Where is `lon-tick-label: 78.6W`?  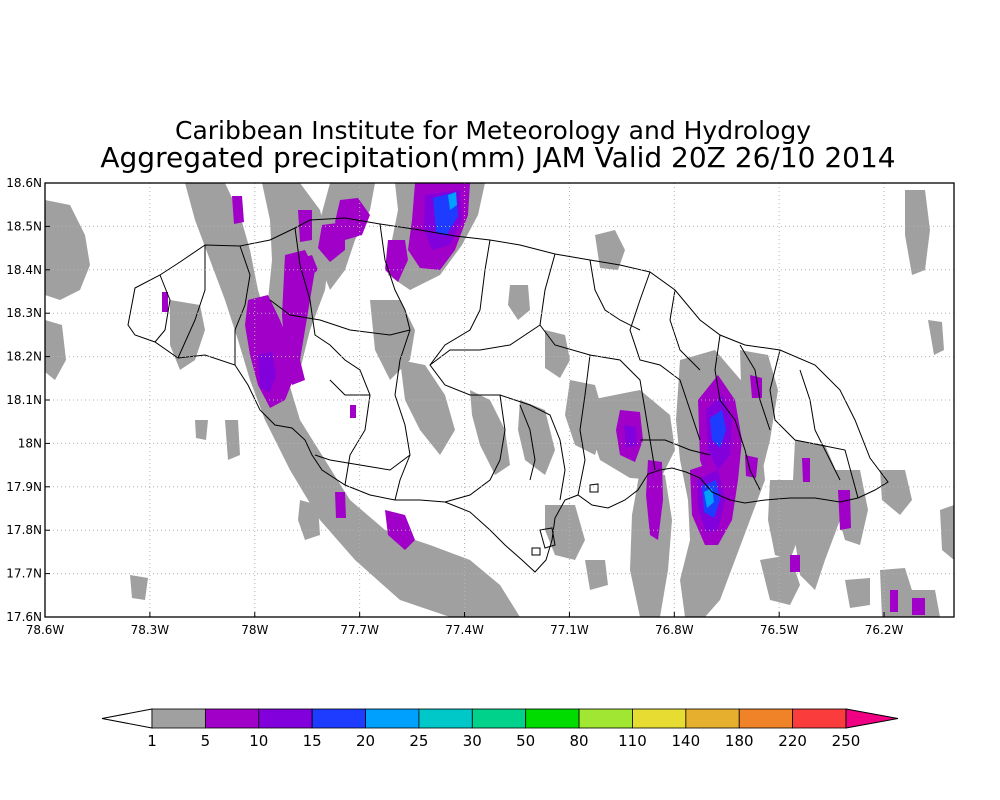
lon-tick-label: 78.6W is located at coordinates (45, 630).